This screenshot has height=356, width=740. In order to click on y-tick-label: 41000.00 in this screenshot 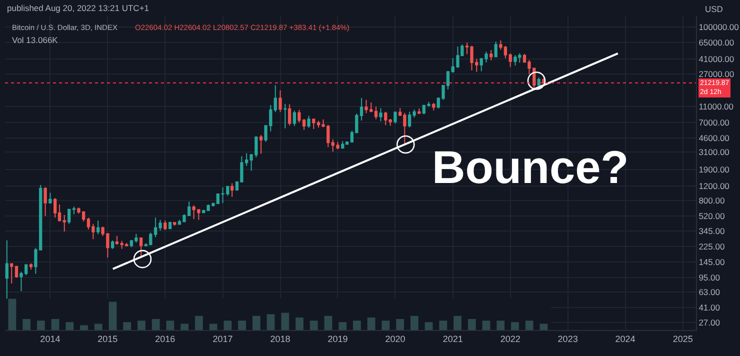, I will do `click(716, 59)`.